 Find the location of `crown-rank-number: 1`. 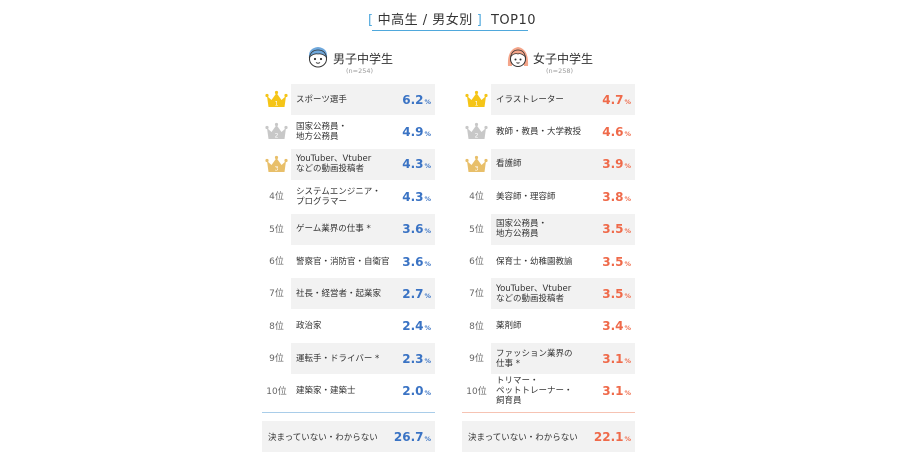

crown-rank-number: 1 is located at coordinates (477, 104).